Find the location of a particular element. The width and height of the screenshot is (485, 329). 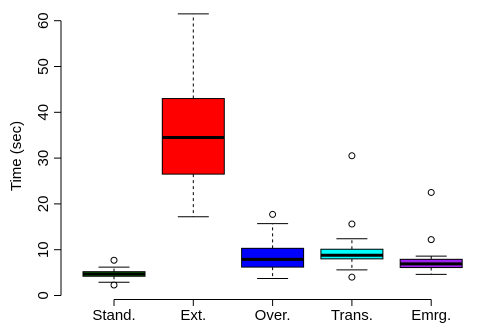

y-tick-label: 40 is located at coordinates (43, 112).